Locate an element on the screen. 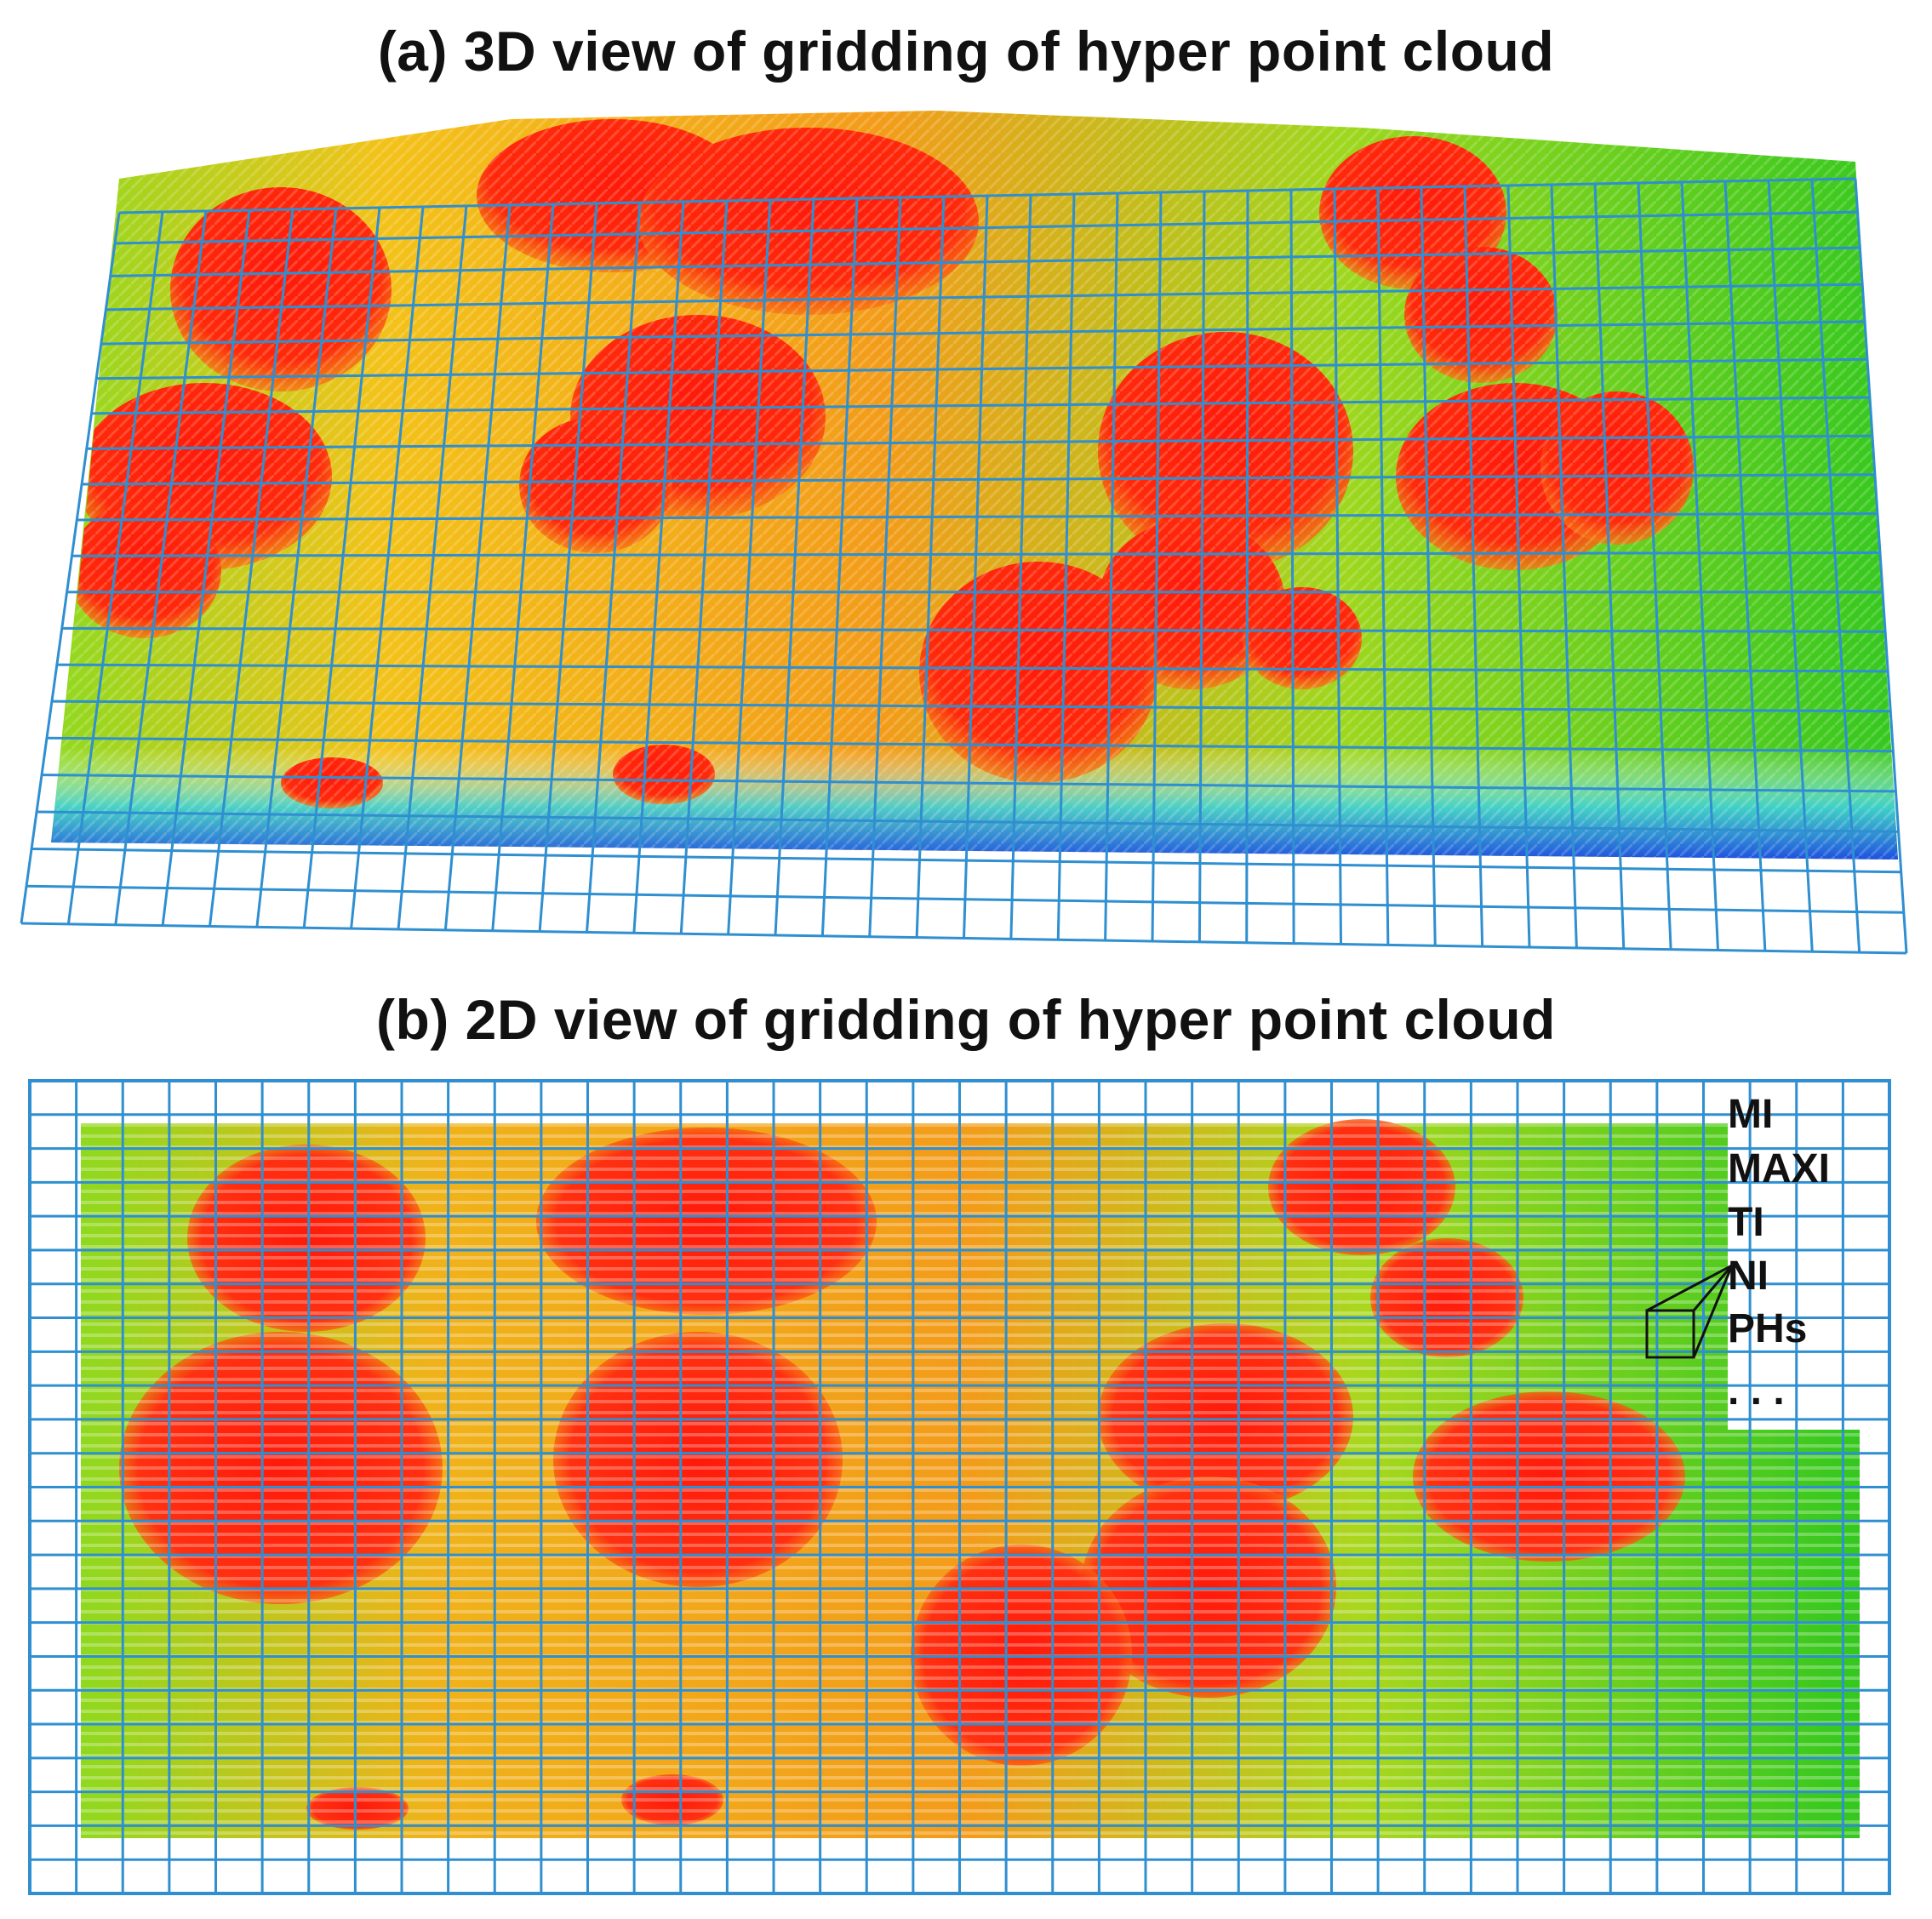 This screenshot has height=1919, width=1932. feature-label-phs: PHs is located at coordinates (1767, 1328).